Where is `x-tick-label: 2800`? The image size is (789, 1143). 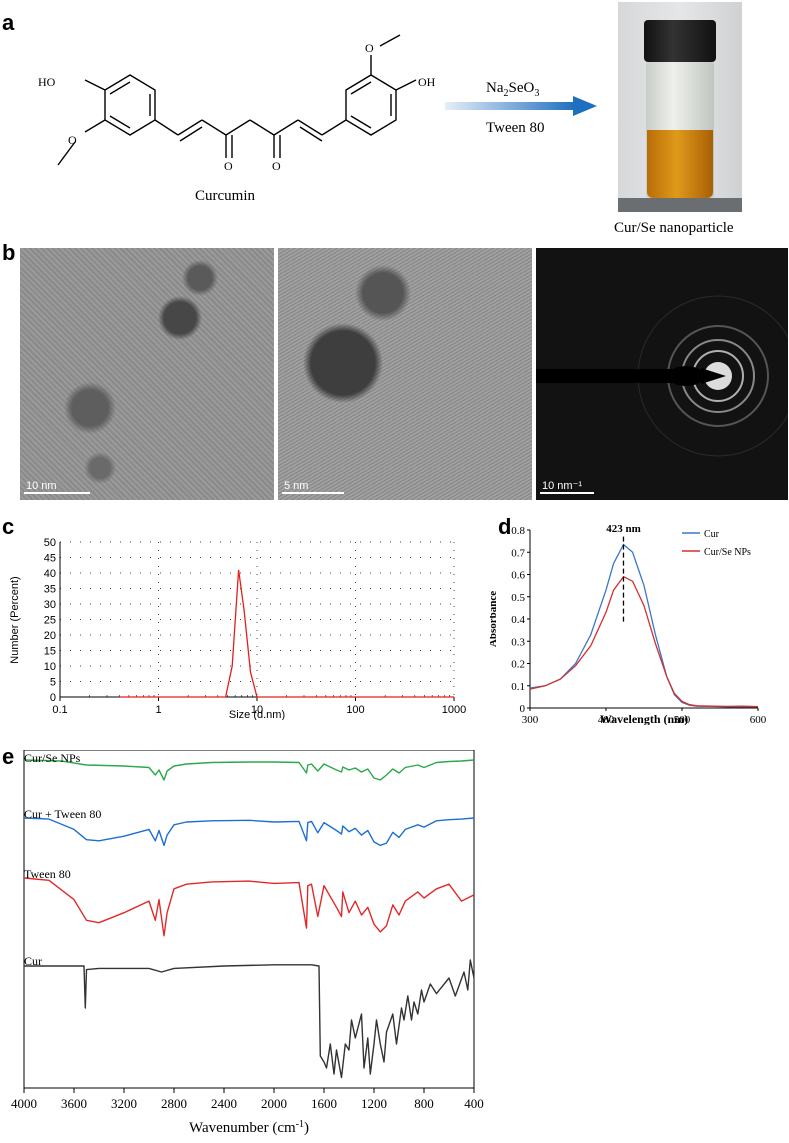
x-tick-label: 2800 is located at coordinates (174, 1103).